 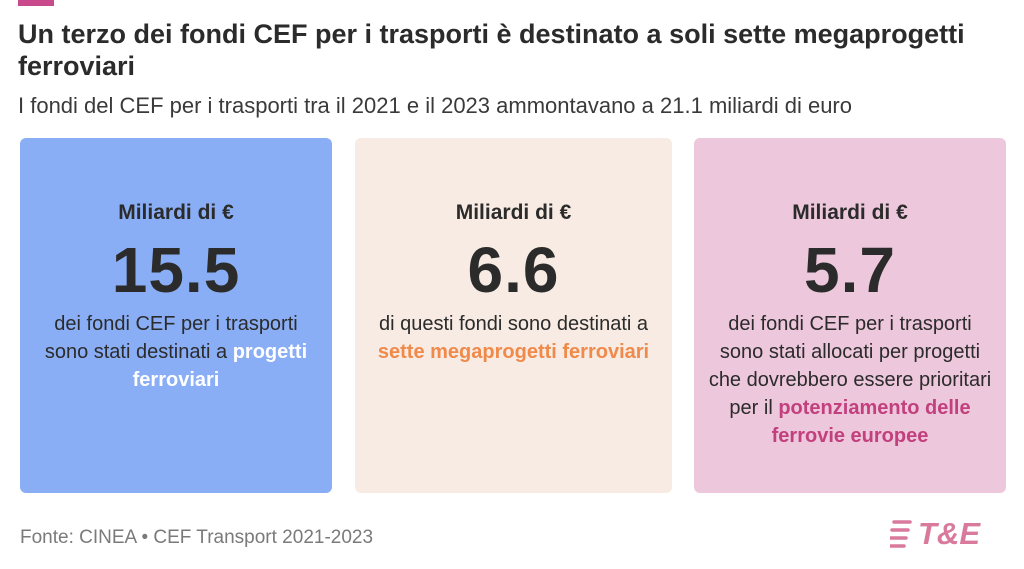 I want to click on stat-value: 15.5, so click(x=176, y=270).